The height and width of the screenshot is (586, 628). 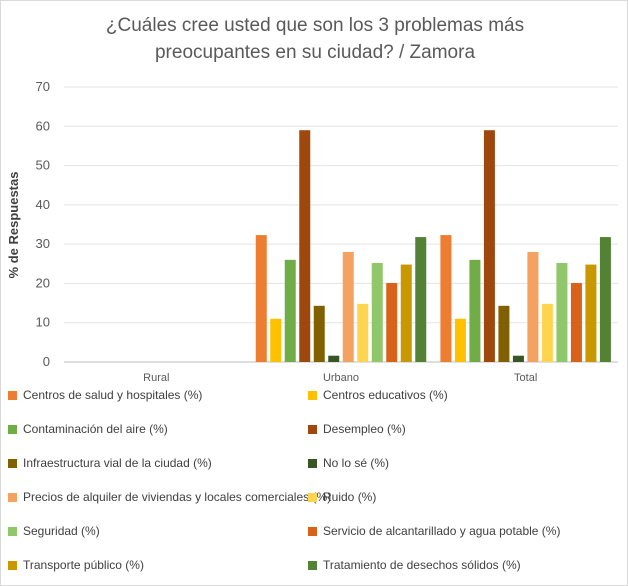 I want to click on legend-item: No lo sé (%), so click(x=348, y=463).